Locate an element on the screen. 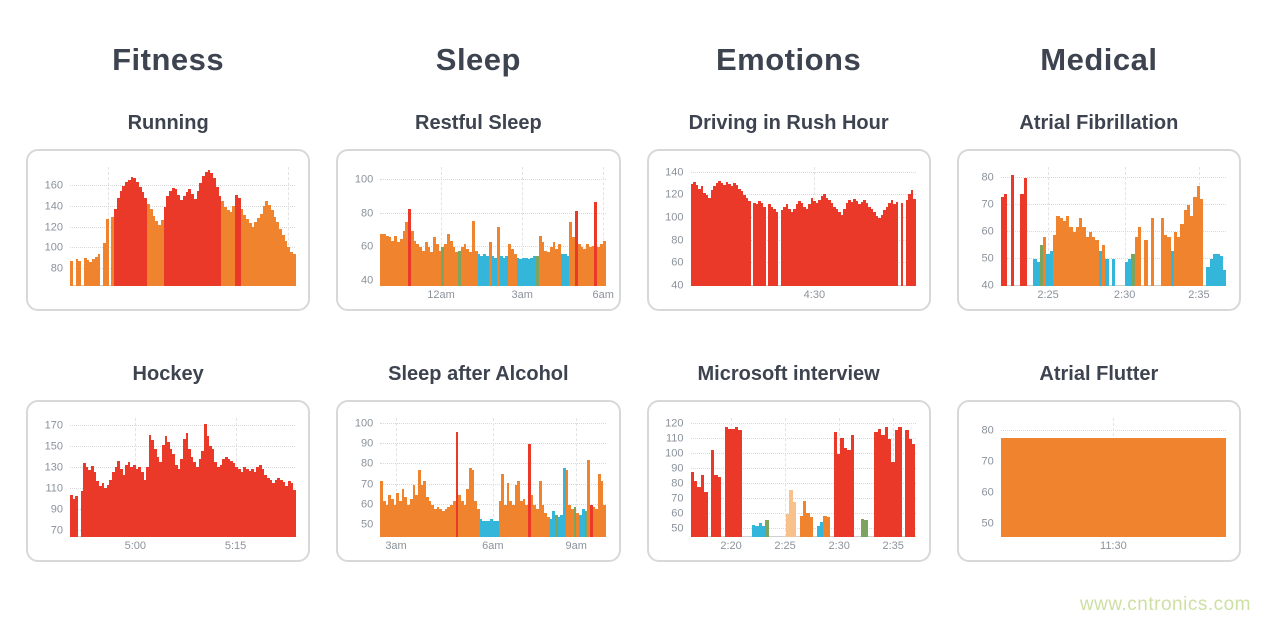 The width and height of the screenshot is (1267, 622). chart-card-microsoft-interview: 50 60 70 80 90 100 110 120 2:20 2:25 2:30 2:35 is located at coordinates (788, 481).